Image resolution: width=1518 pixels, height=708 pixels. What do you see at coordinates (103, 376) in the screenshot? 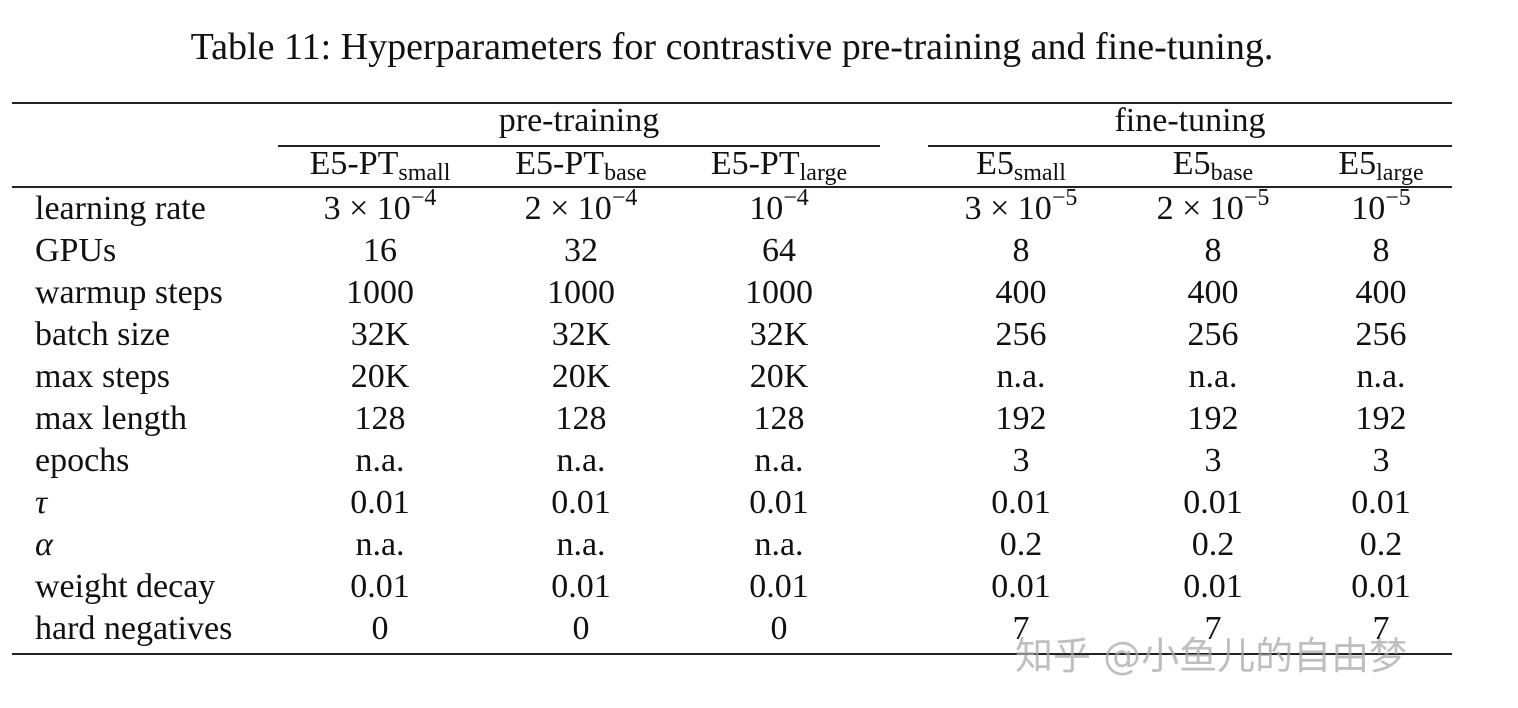
I see `row-label: max steps` at bounding box center [103, 376].